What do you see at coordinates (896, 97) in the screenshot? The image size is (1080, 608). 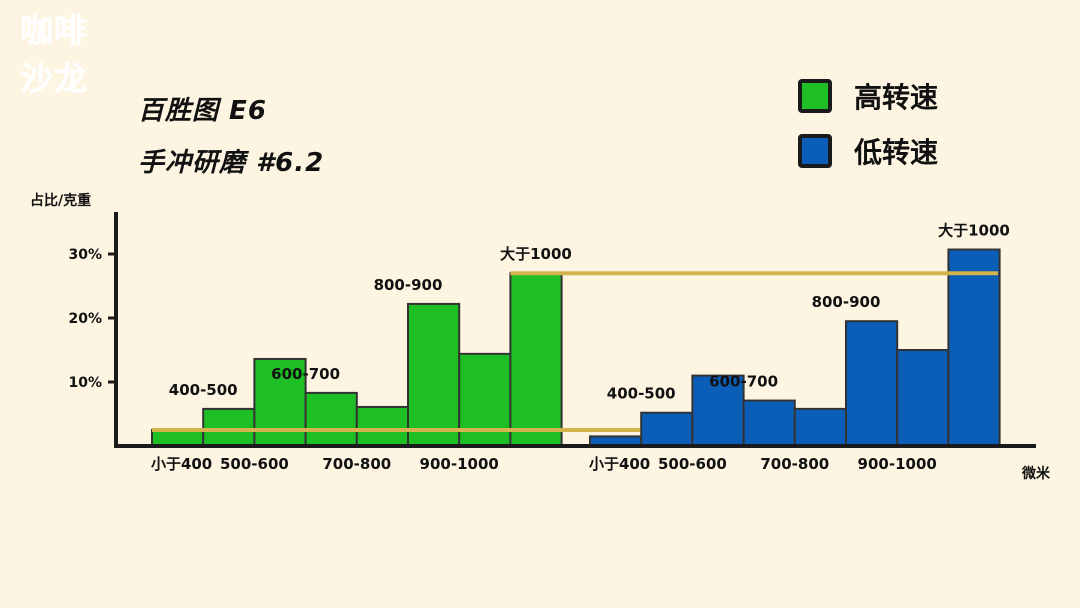 I see `legend-label-high-speed: 高转速` at bounding box center [896, 97].